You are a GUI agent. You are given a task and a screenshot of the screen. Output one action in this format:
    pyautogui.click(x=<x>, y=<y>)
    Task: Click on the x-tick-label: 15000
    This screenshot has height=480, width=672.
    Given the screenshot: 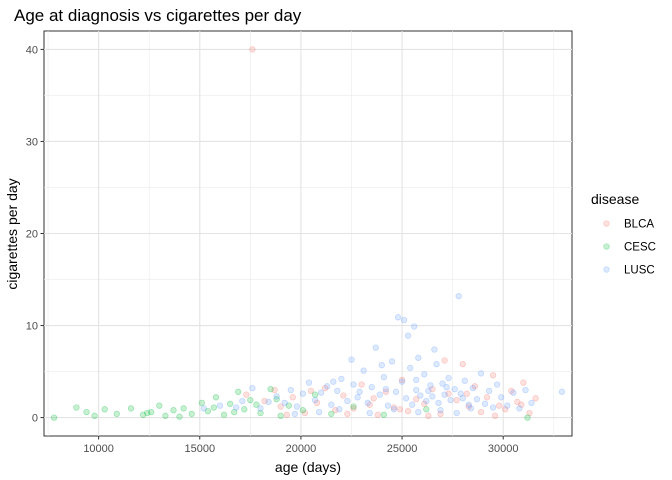 What is the action you would take?
    pyautogui.click(x=199, y=449)
    